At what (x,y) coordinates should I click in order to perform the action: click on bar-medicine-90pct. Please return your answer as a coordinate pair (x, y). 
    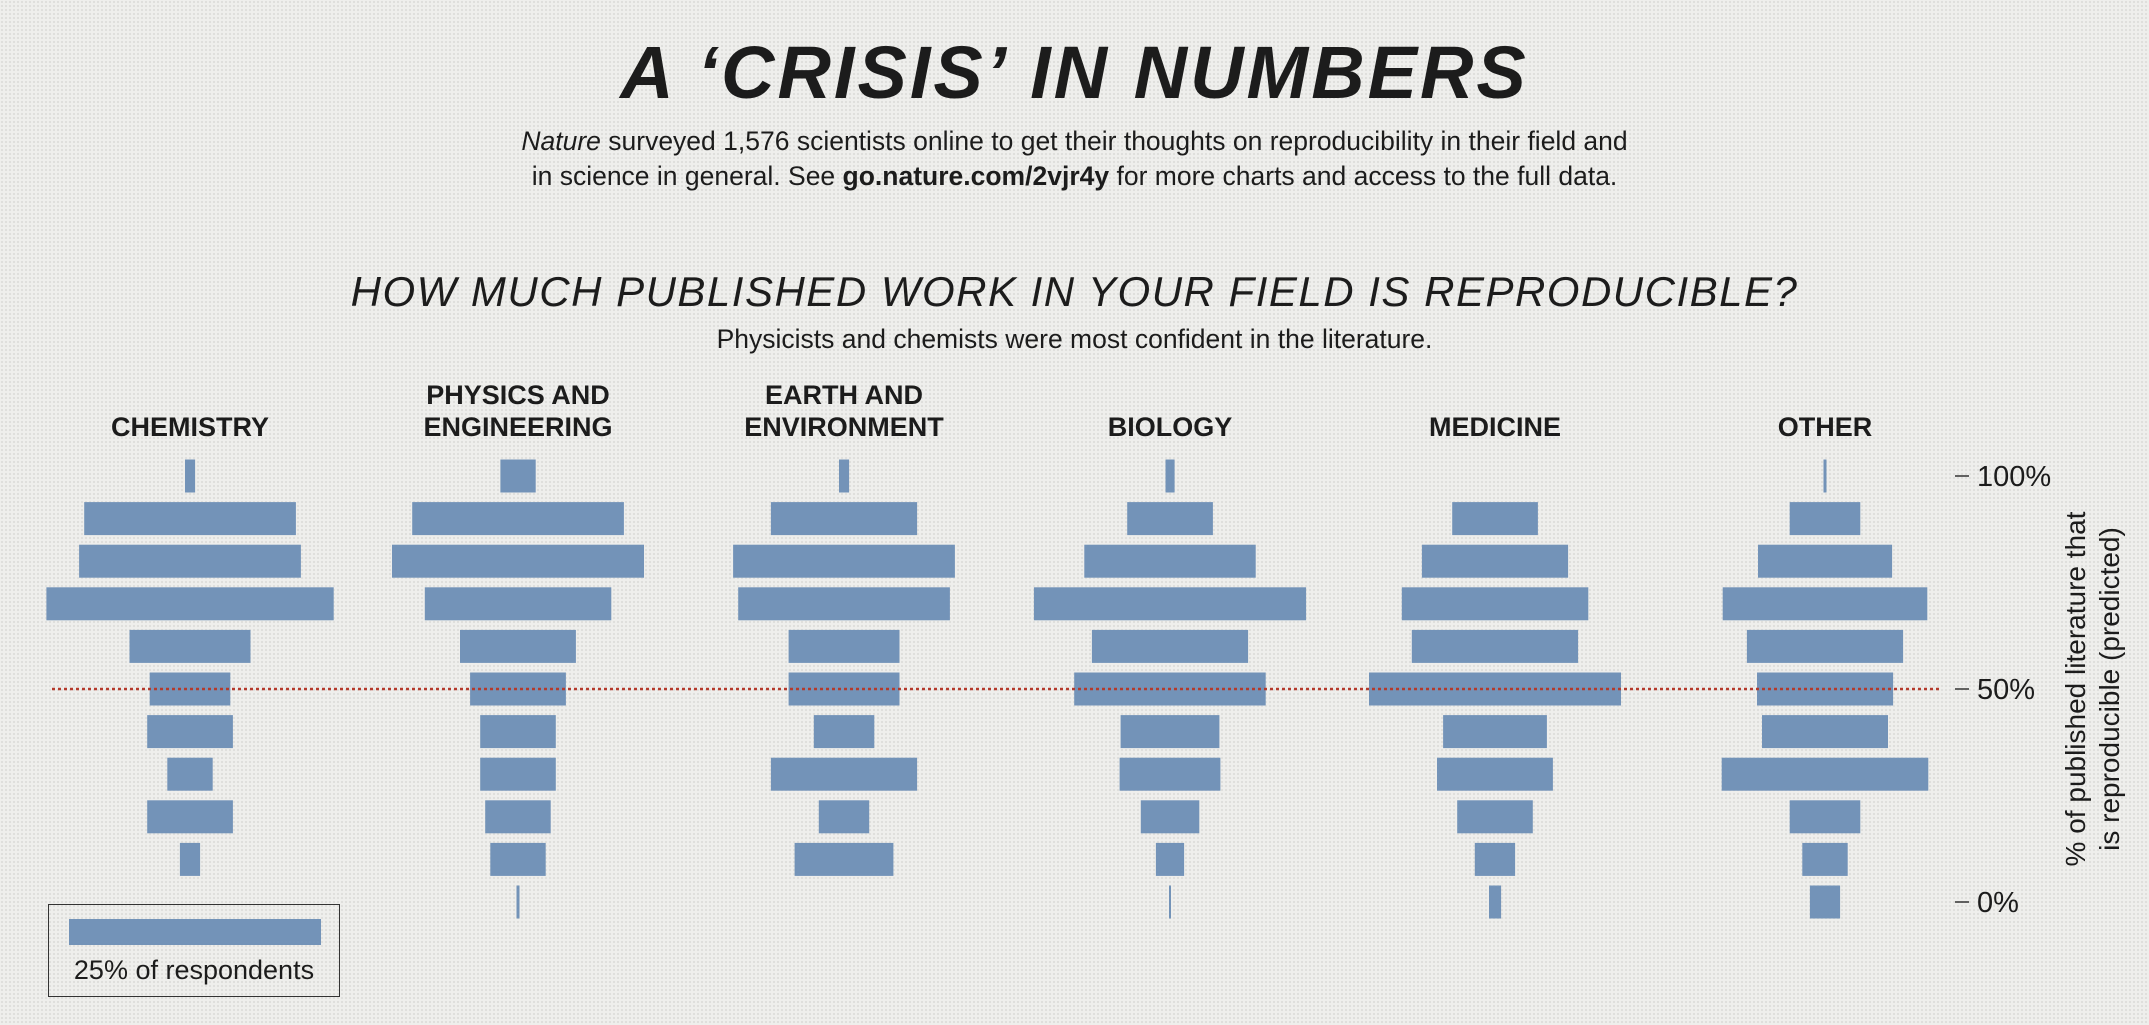
    Looking at the image, I should click on (1495, 519).